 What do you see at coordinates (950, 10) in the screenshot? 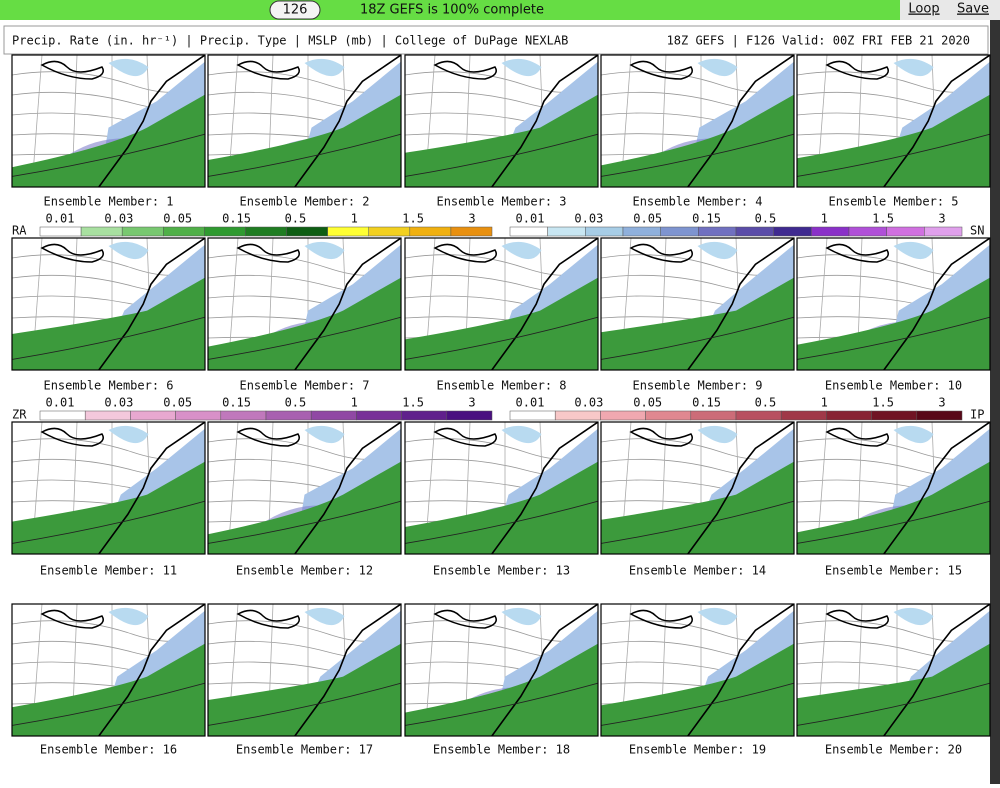
I see `link-area` at bounding box center [950, 10].